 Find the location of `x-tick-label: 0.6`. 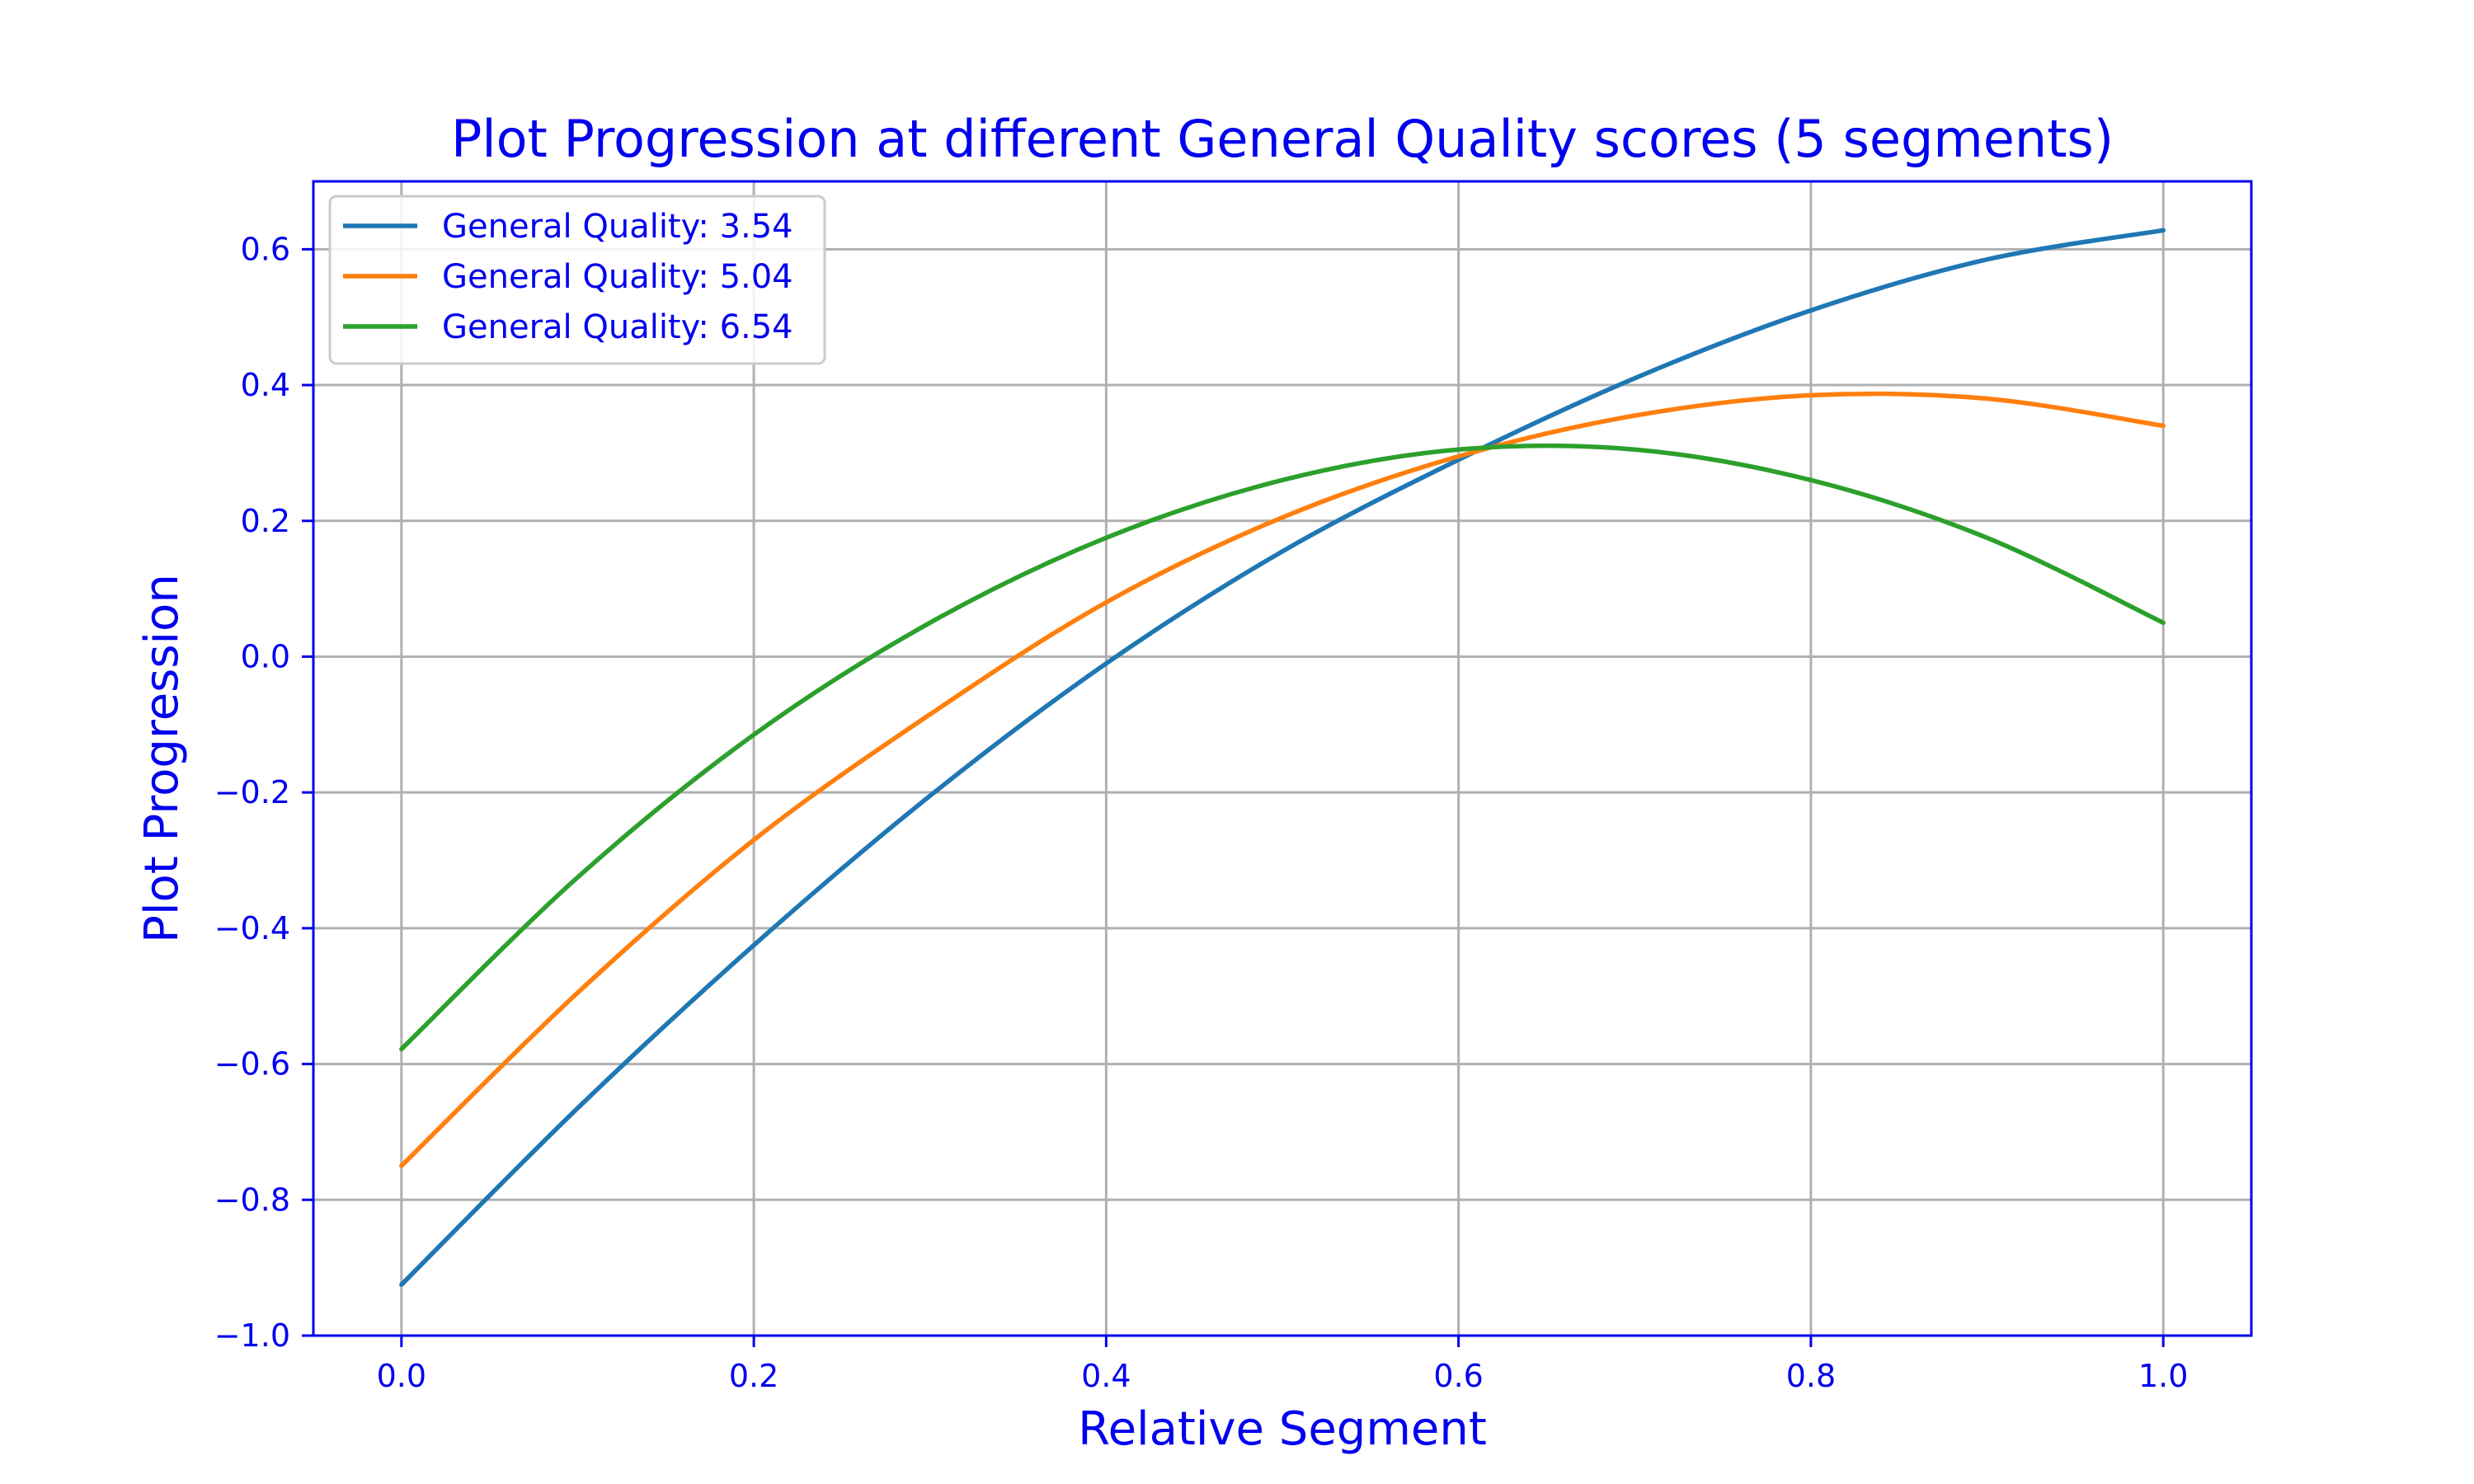

x-tick-label: 0.6 is located at coordinates (1458, 1376).